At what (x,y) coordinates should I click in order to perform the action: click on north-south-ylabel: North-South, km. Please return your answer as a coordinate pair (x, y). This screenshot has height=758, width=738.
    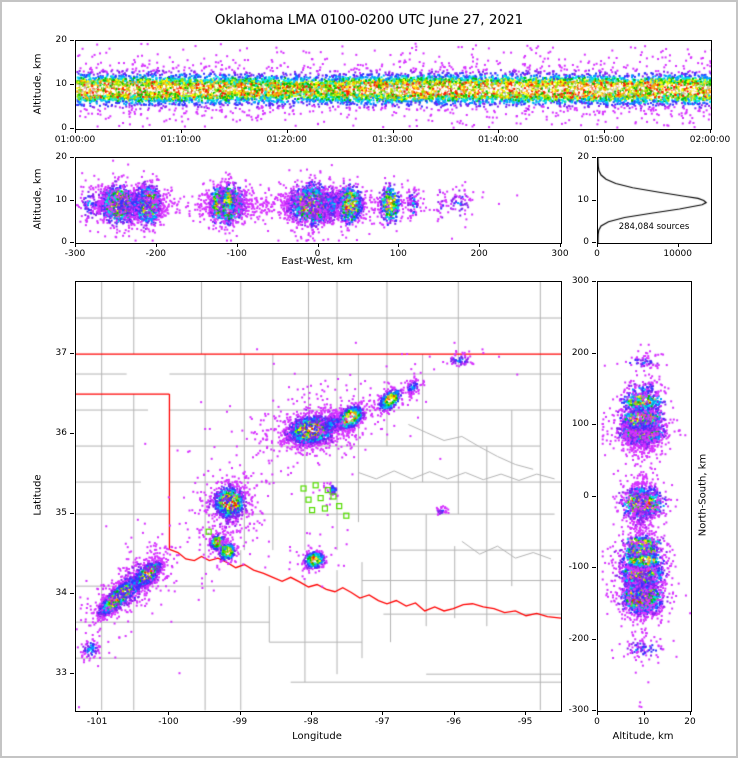
    Looking at the image, I should click on (703, 495).